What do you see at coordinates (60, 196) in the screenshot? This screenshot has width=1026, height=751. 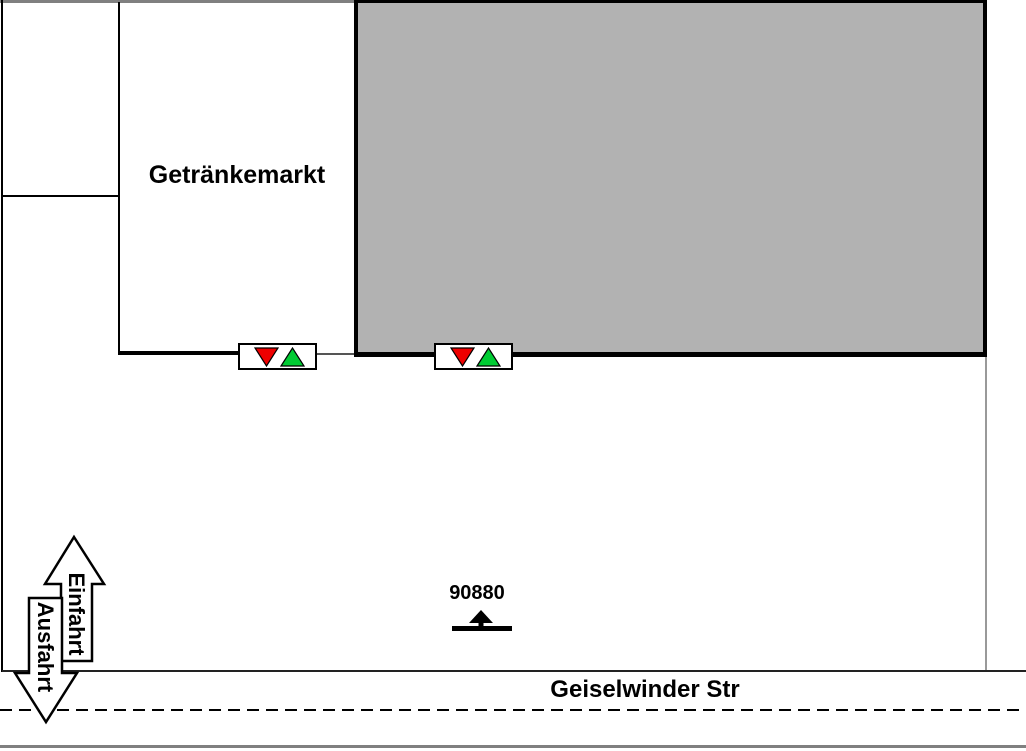 I see `small-lot-divider-line` at bounding box center [60, 196].